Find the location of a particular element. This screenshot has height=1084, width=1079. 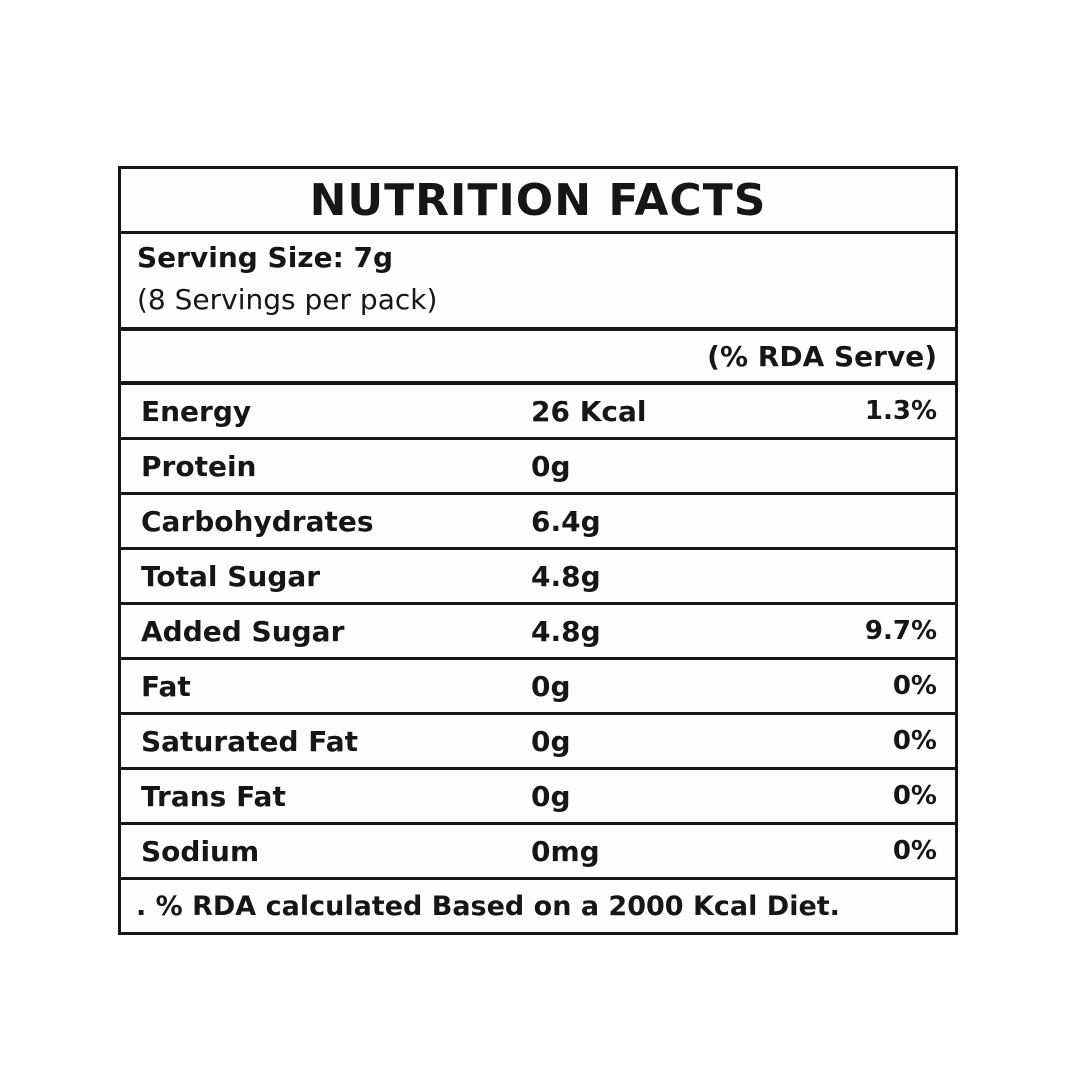

table-row-sodium: Sodium 0mg 0% is located at coordinates (538, 852).